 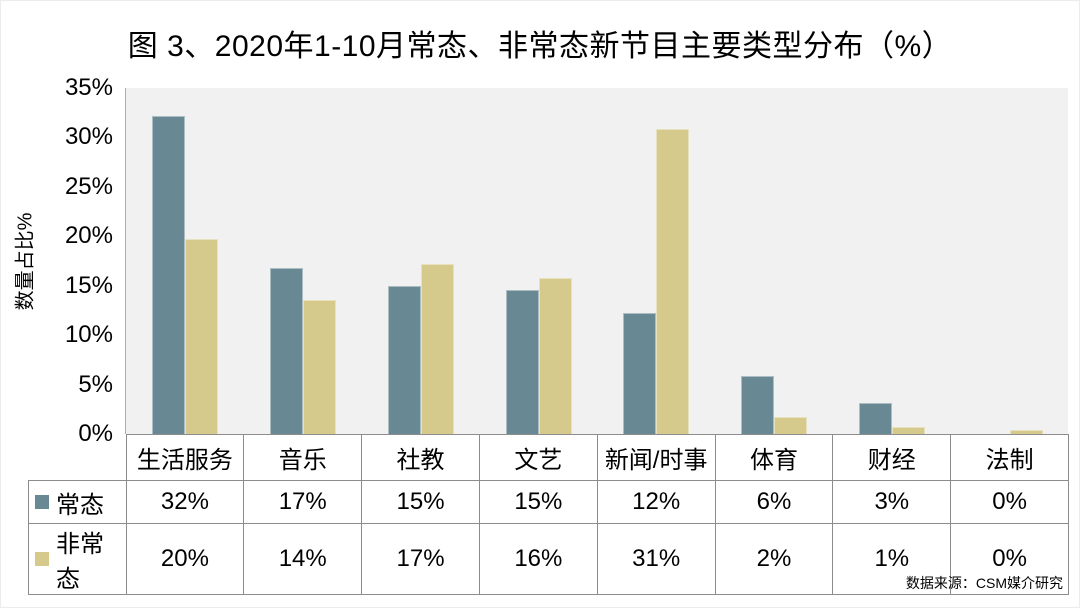 What do you see at coordinates (168, 275) in the screenshot?
I see `bar-s1-c1` at bounding box center [168, 275].